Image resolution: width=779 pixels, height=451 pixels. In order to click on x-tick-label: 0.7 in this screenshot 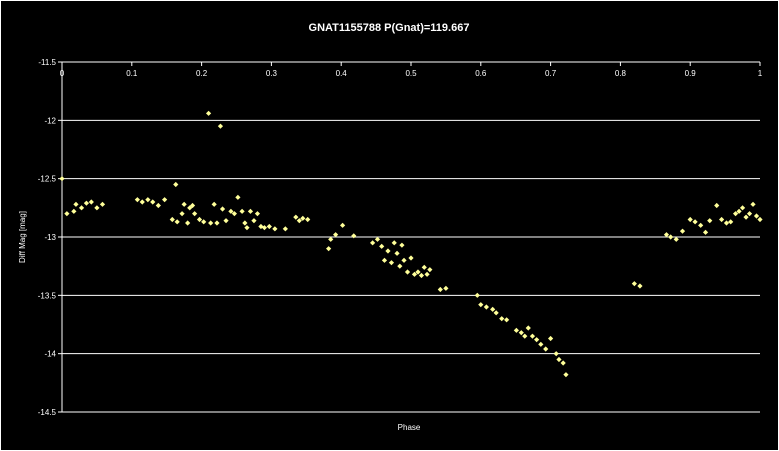, I will do `click(551, 73)`.